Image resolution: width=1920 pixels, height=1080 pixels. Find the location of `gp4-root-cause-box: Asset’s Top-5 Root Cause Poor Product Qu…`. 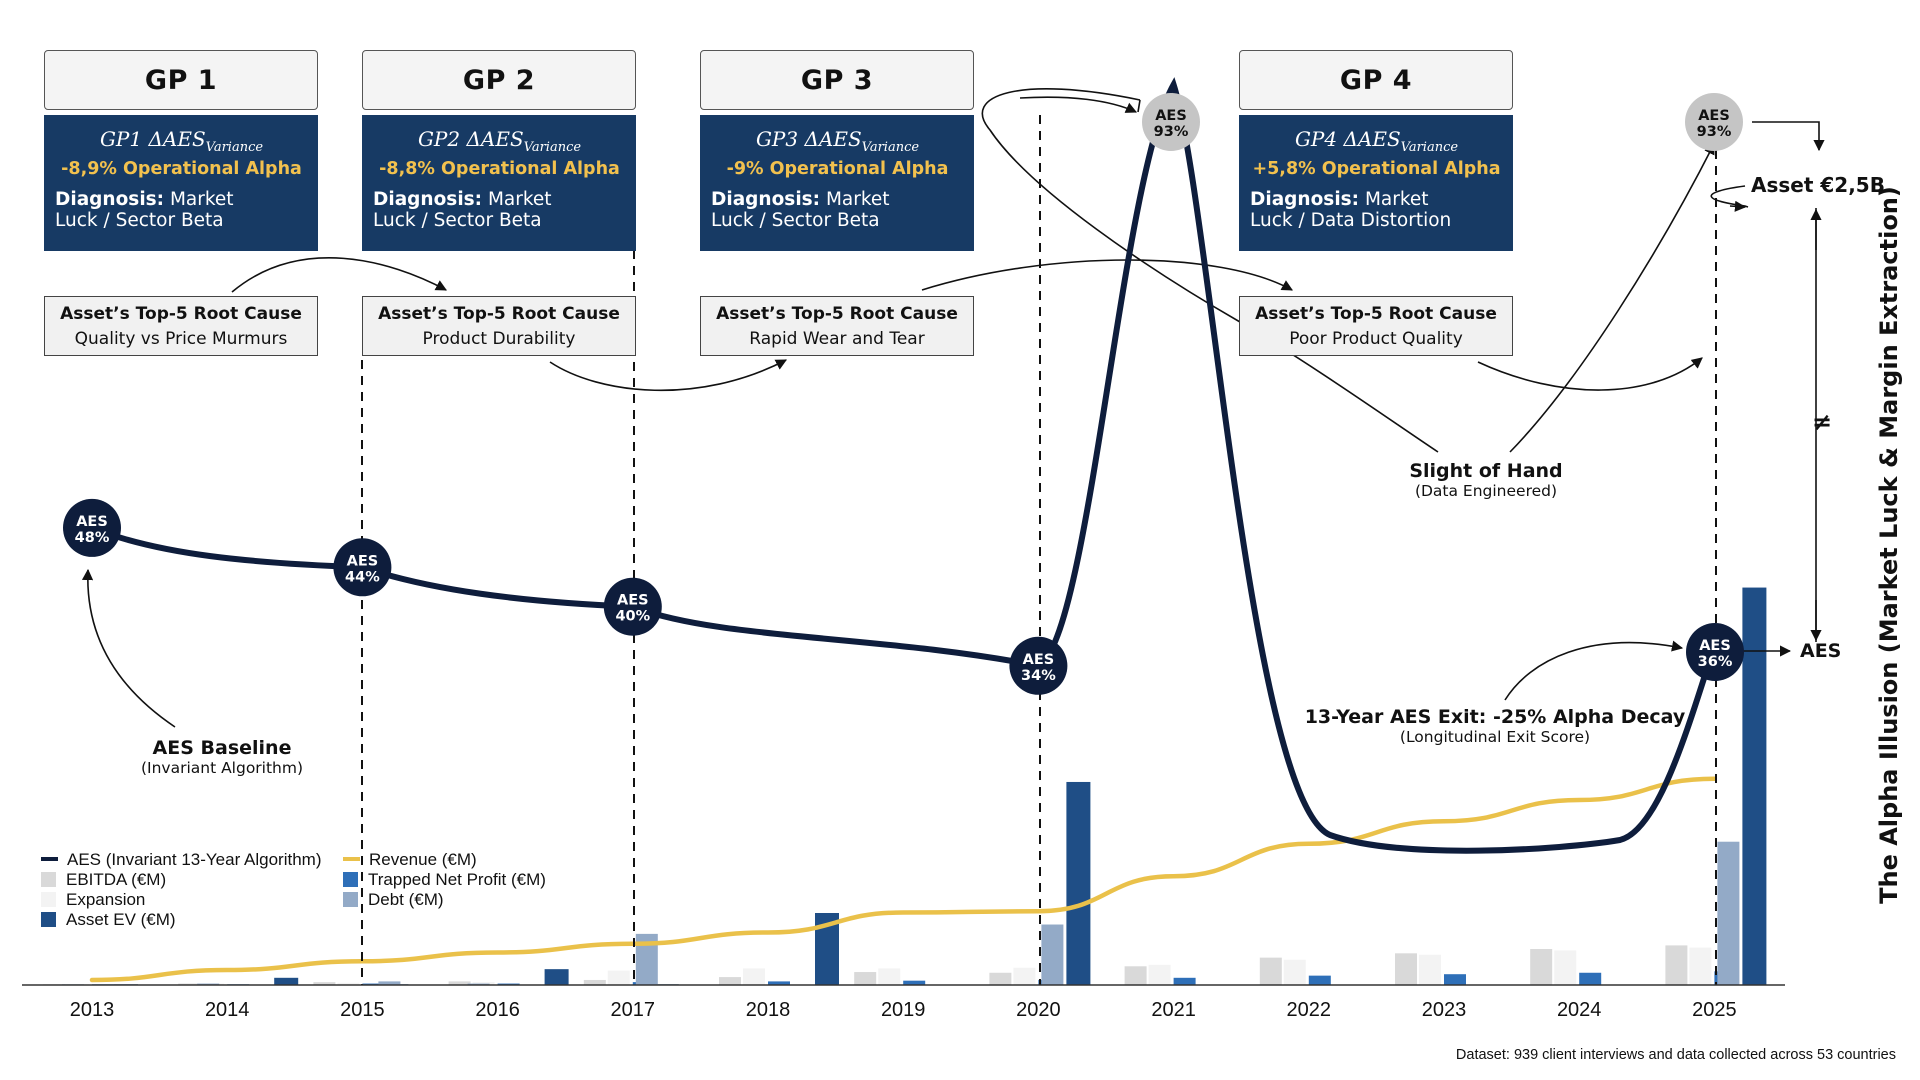

gp4-root-cause-box: Asset’s Top-5 Root Cause Poor Product Qu… is located at coordinates (1376, 326).